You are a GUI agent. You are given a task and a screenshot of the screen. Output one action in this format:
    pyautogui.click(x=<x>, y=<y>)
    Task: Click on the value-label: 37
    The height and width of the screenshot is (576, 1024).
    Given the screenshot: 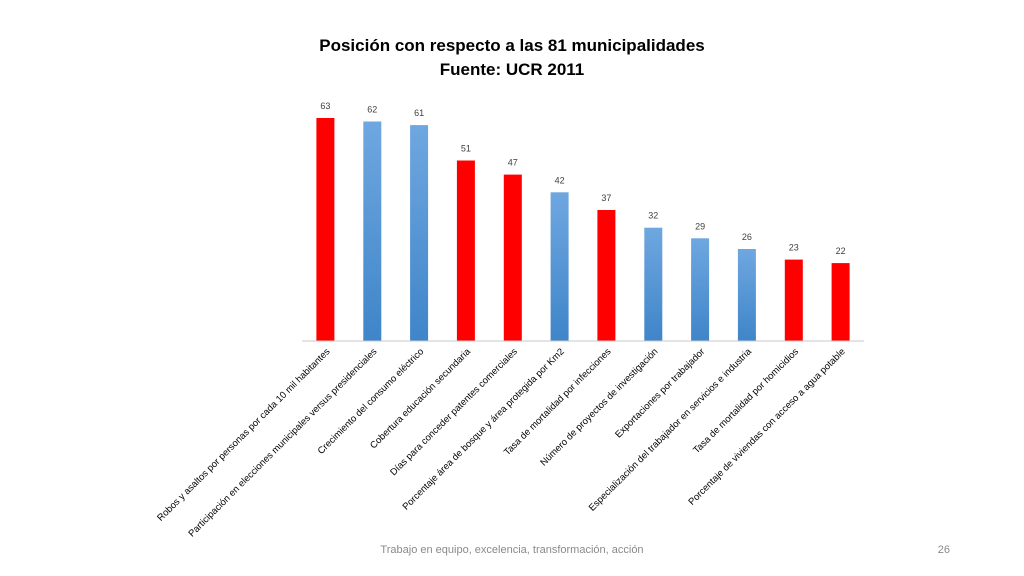 What is the action you would take?
    pyautogui.click(x=606, y=198)
    